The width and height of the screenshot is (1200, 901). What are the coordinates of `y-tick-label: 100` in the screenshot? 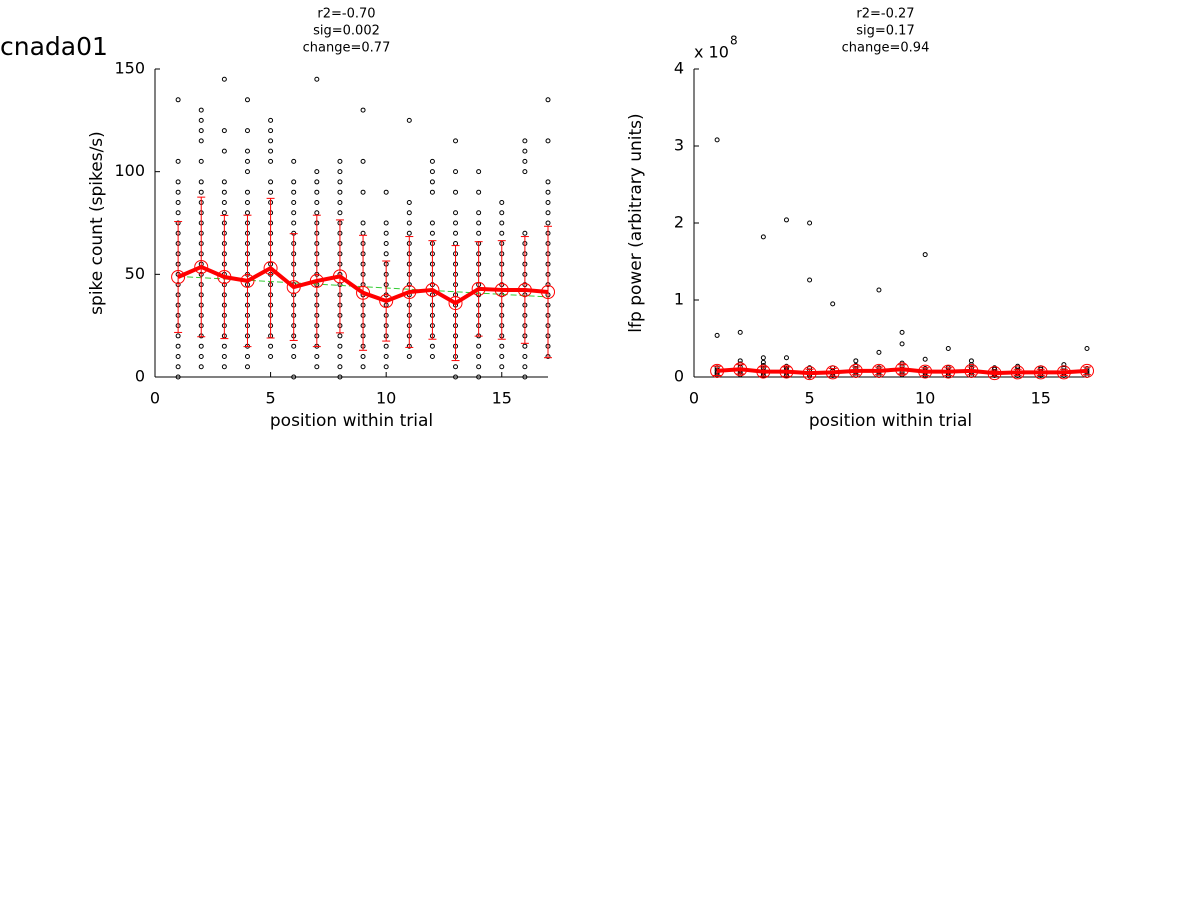 It's located at (129, 170).